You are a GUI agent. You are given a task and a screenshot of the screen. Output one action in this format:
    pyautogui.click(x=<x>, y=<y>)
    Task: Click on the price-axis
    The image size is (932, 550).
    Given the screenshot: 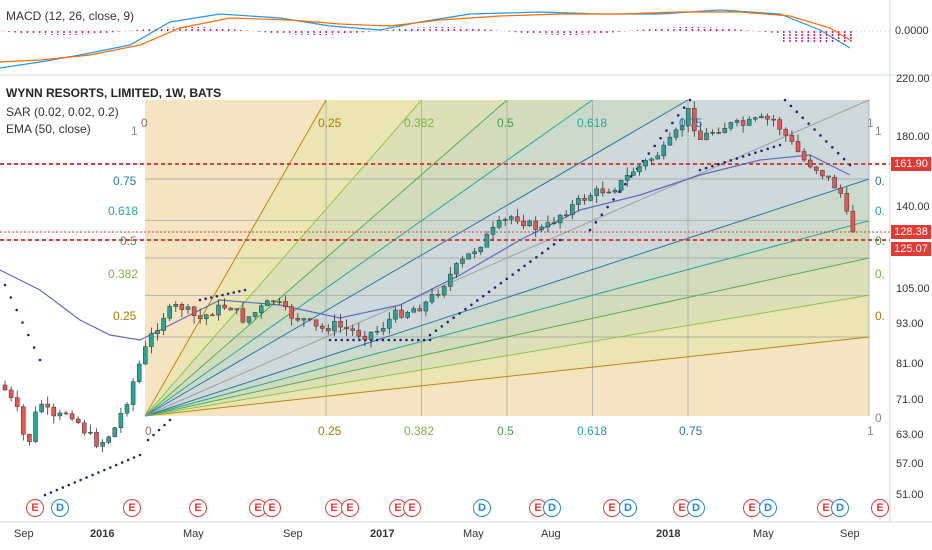 What is the action you would take?
    pyautogui.click(x=910, y=261)
    